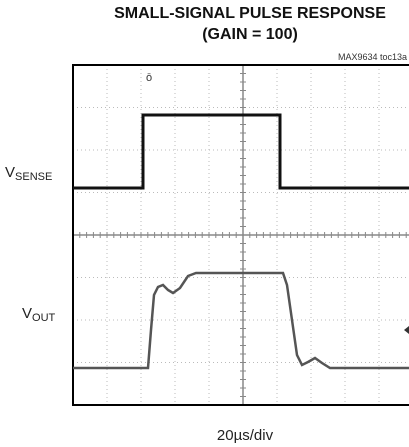 The image size is (409, 447). I want to click on subtitle: (GAIN = 100), so click(250, 34).